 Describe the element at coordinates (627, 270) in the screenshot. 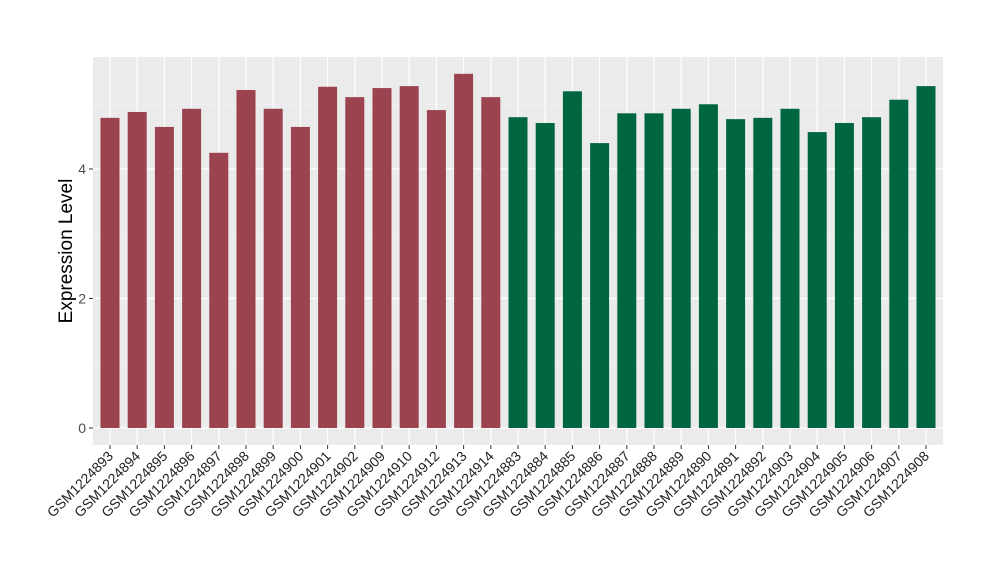

I see `bar-GSM1224887` at that location.